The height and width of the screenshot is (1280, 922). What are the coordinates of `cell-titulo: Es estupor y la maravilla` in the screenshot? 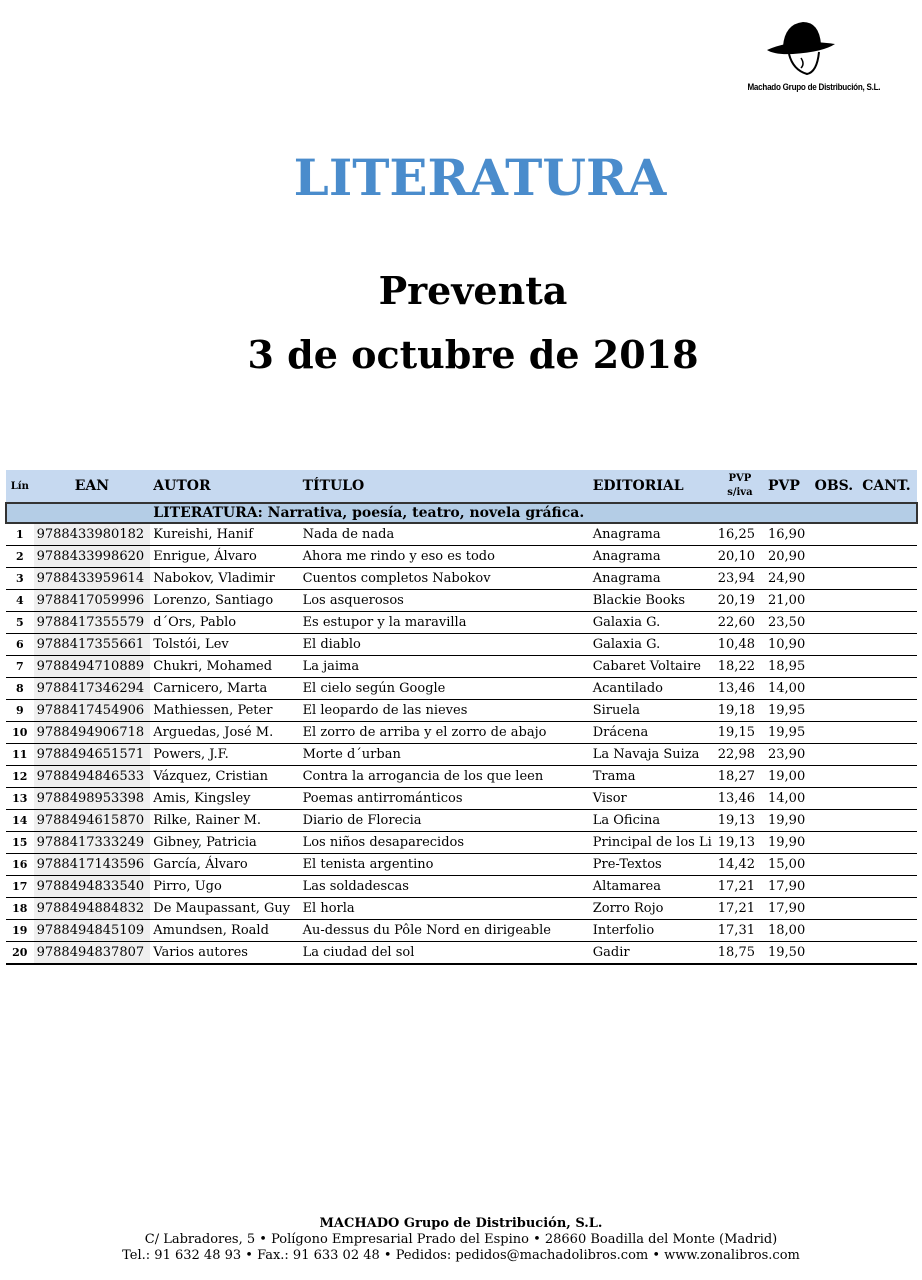 It's located at (444, 622).